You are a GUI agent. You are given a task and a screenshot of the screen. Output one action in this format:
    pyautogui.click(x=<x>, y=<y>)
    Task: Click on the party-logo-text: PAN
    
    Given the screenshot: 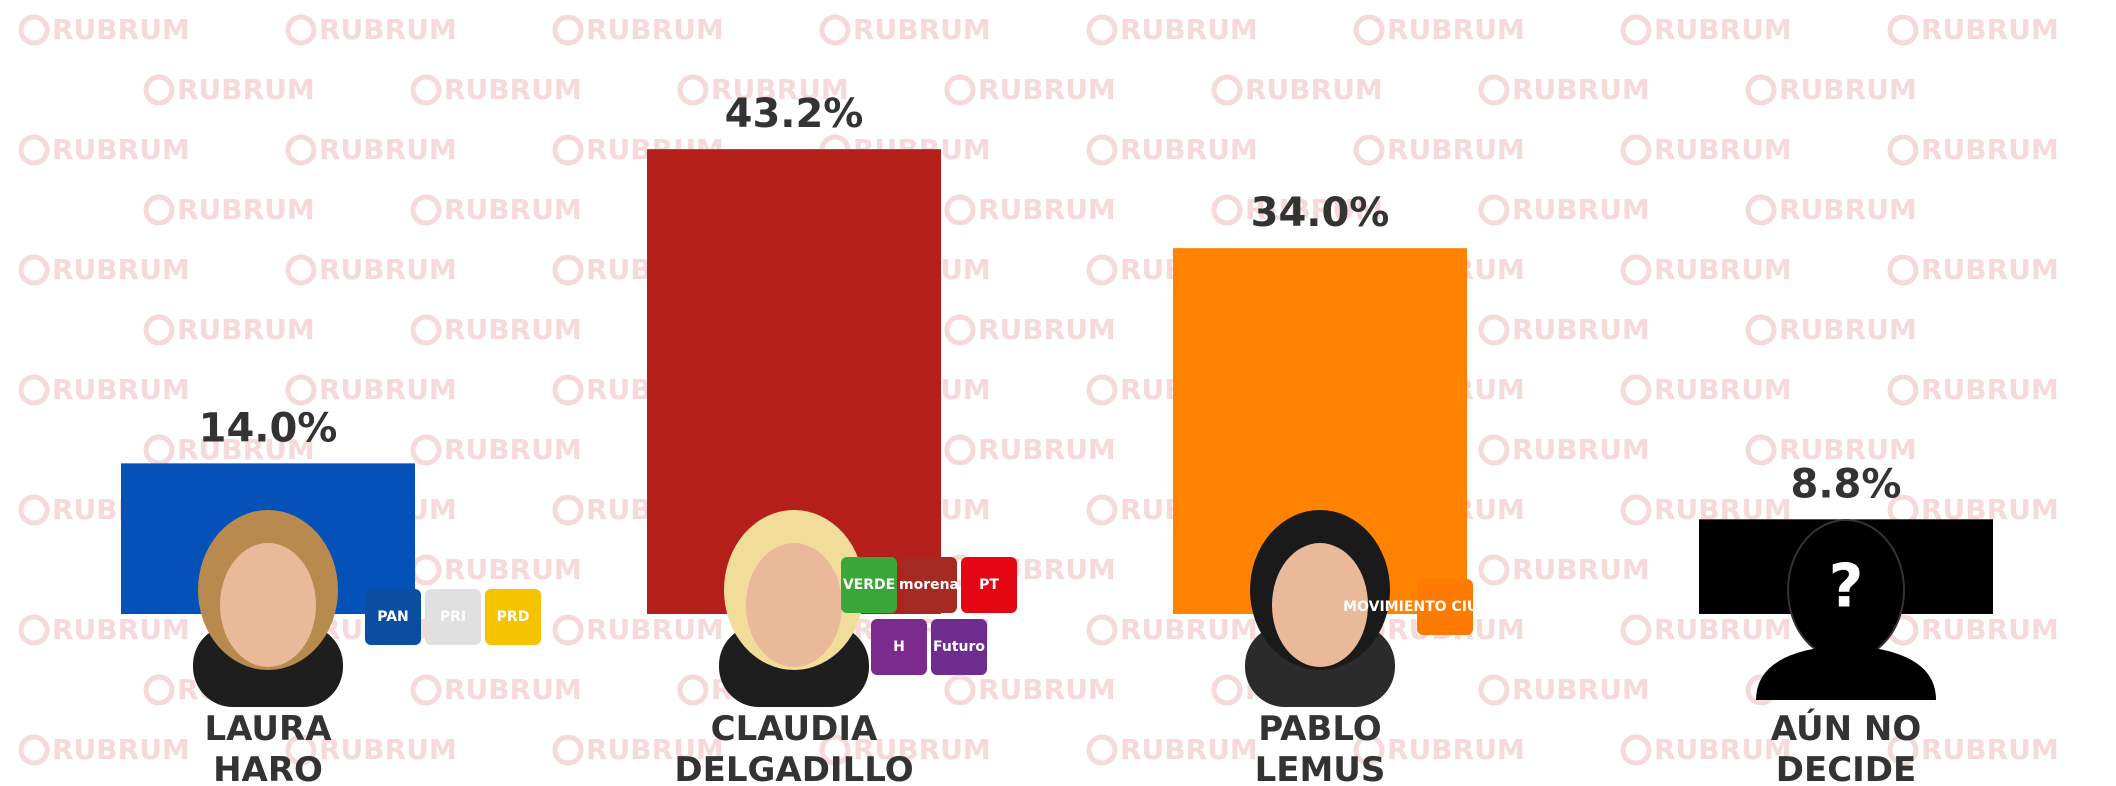 What is the action you would take?
    pyautogui.click(x=393, y=617)
    